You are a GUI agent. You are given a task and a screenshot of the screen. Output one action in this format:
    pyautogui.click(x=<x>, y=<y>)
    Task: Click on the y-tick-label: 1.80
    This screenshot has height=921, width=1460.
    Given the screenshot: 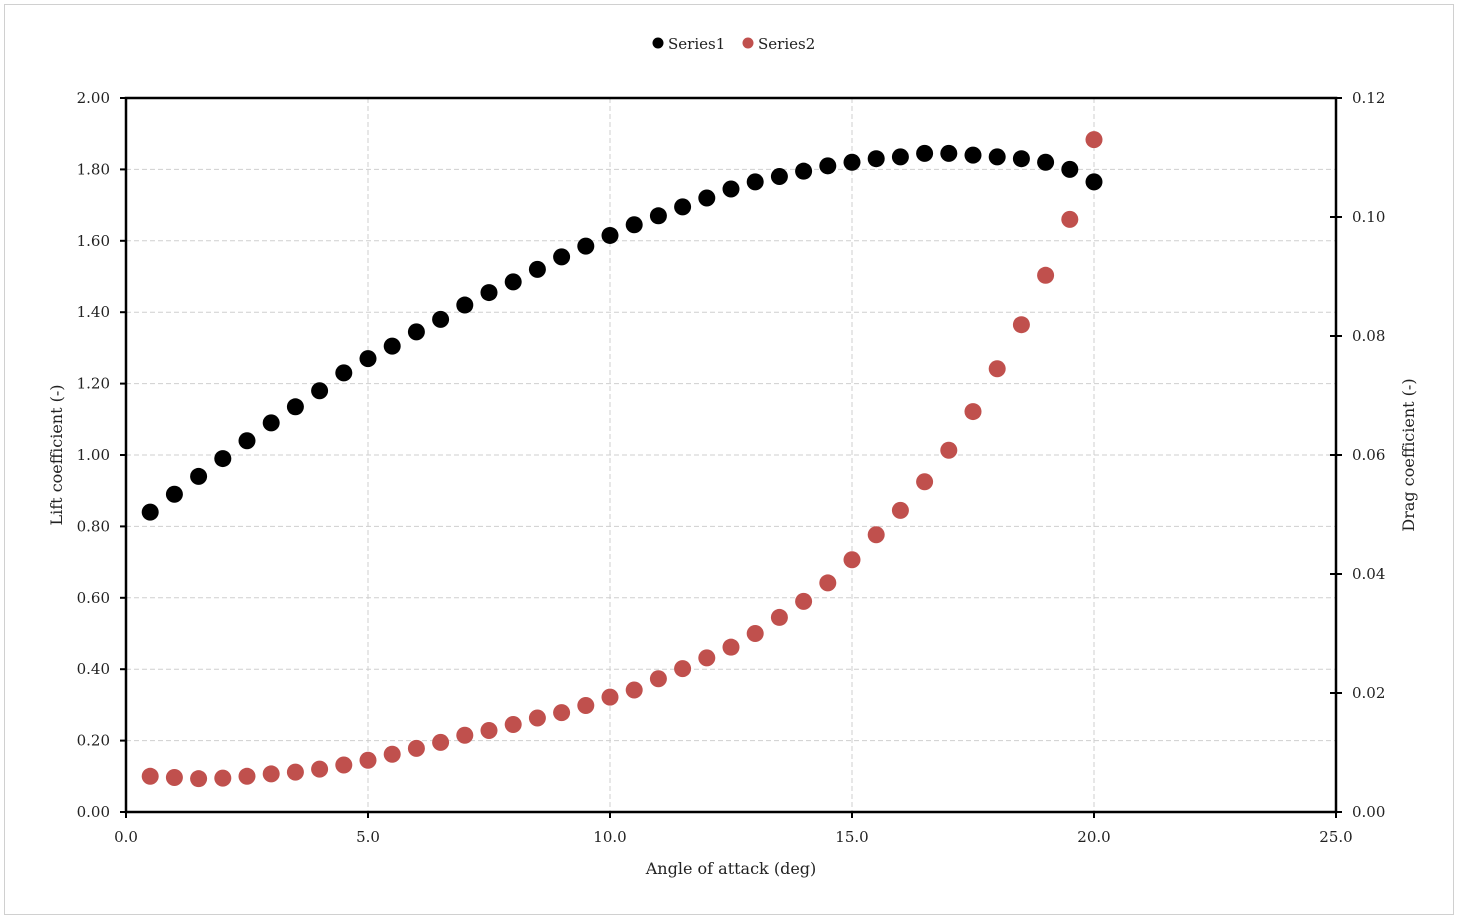 What is the action you would take?
    pyautogui.click(x=93, y=169)
    